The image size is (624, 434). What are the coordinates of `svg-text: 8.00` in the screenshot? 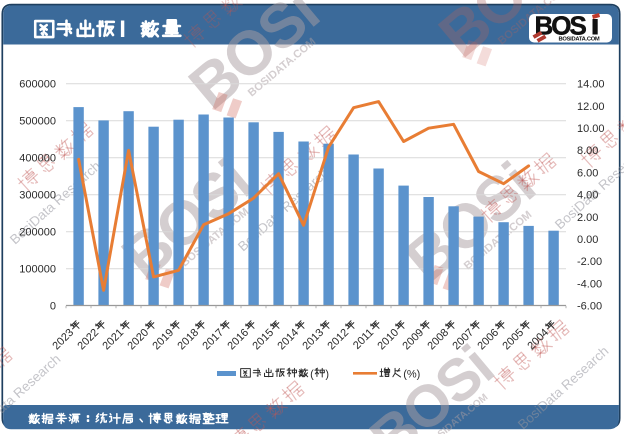 It's located at (587, 151).